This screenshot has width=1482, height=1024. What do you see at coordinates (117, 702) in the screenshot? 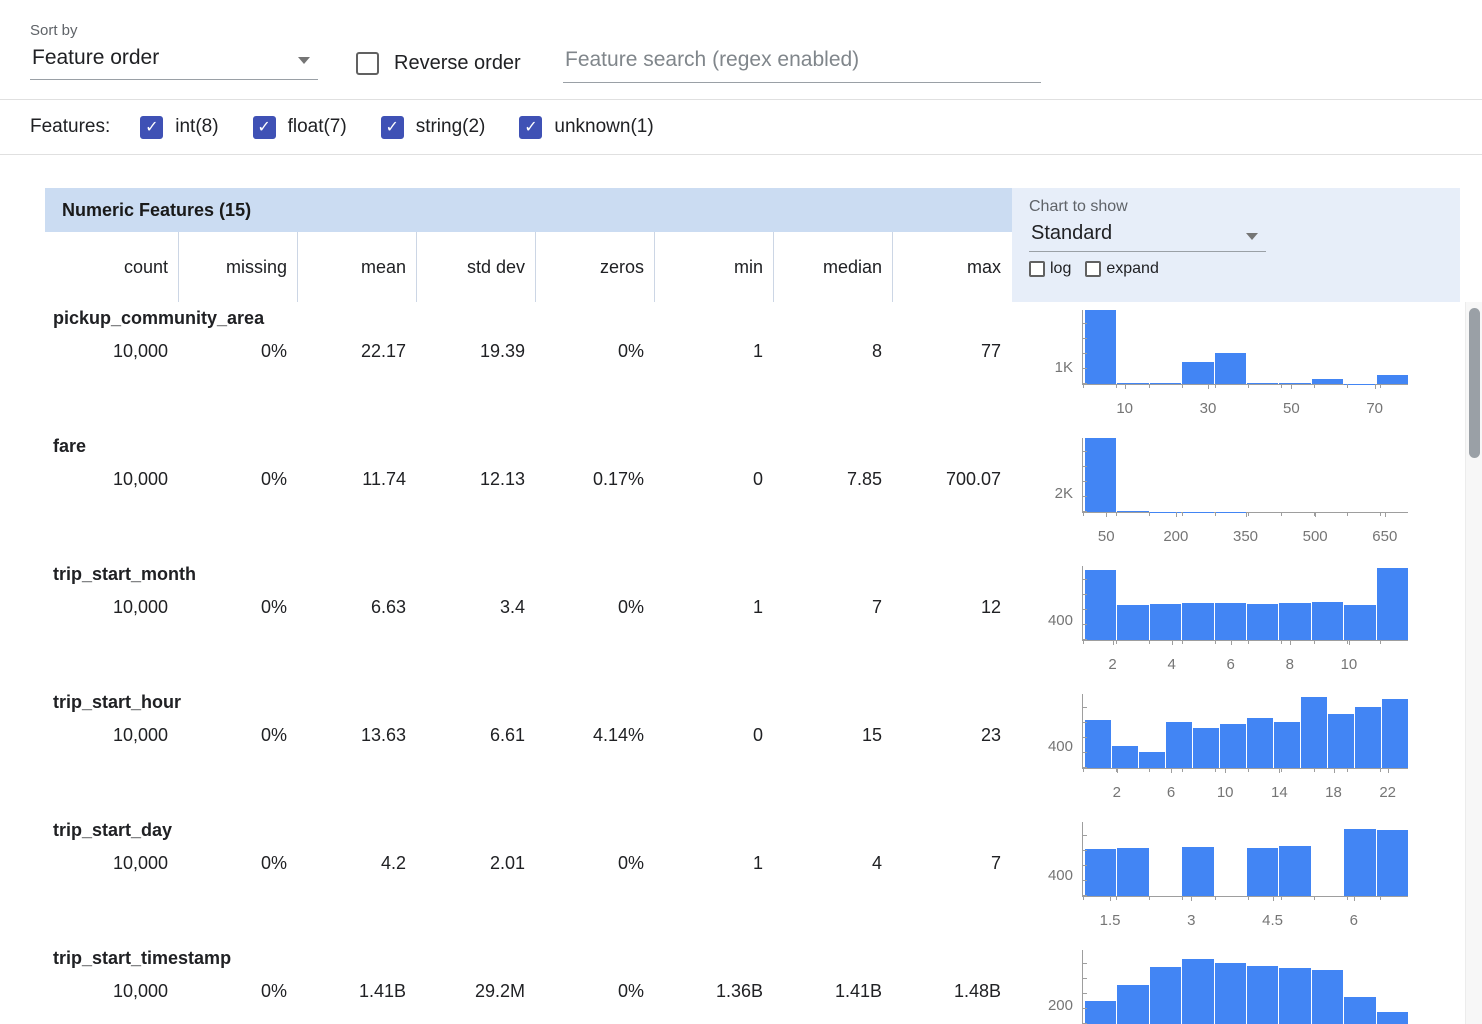
I see `feature-name: trip_start_hour` at bounding box center [117, 702].